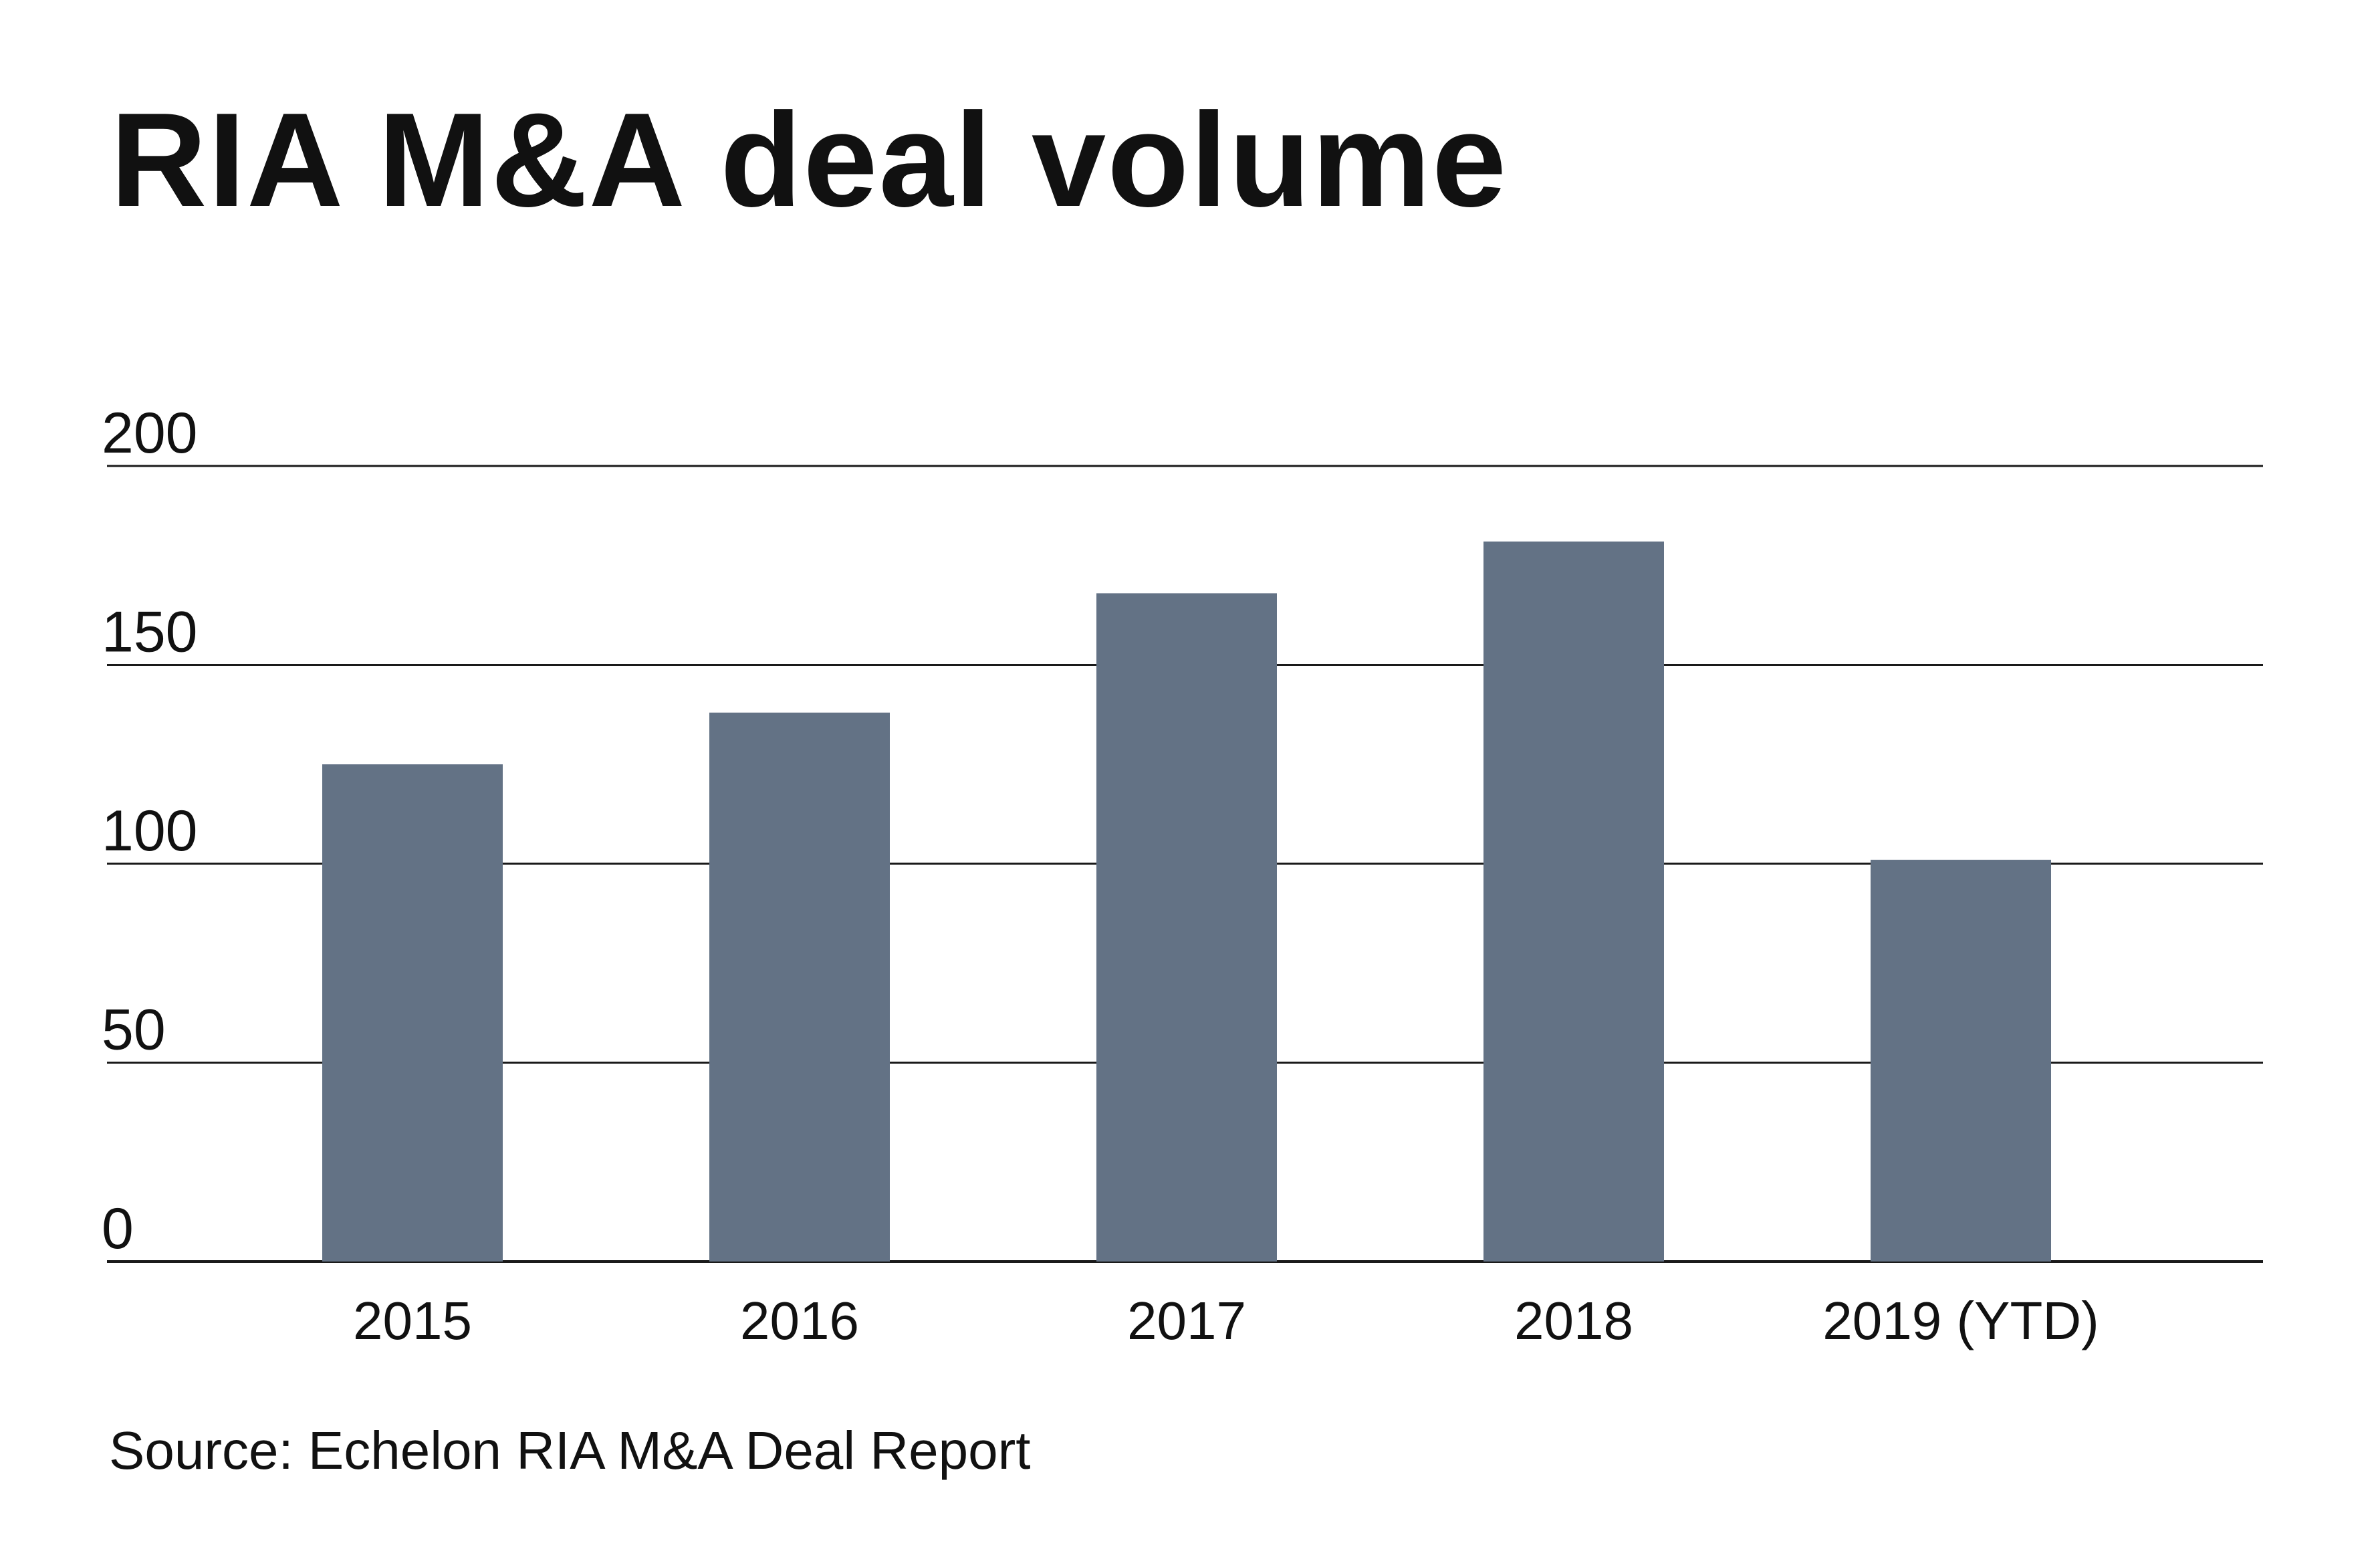 The width and height of the screenshot is (2380, 1551). What do you see at coordinates (1961, 1061) in the screenshot?
I see `bar-2019` at bounding box center [1961, 1061].